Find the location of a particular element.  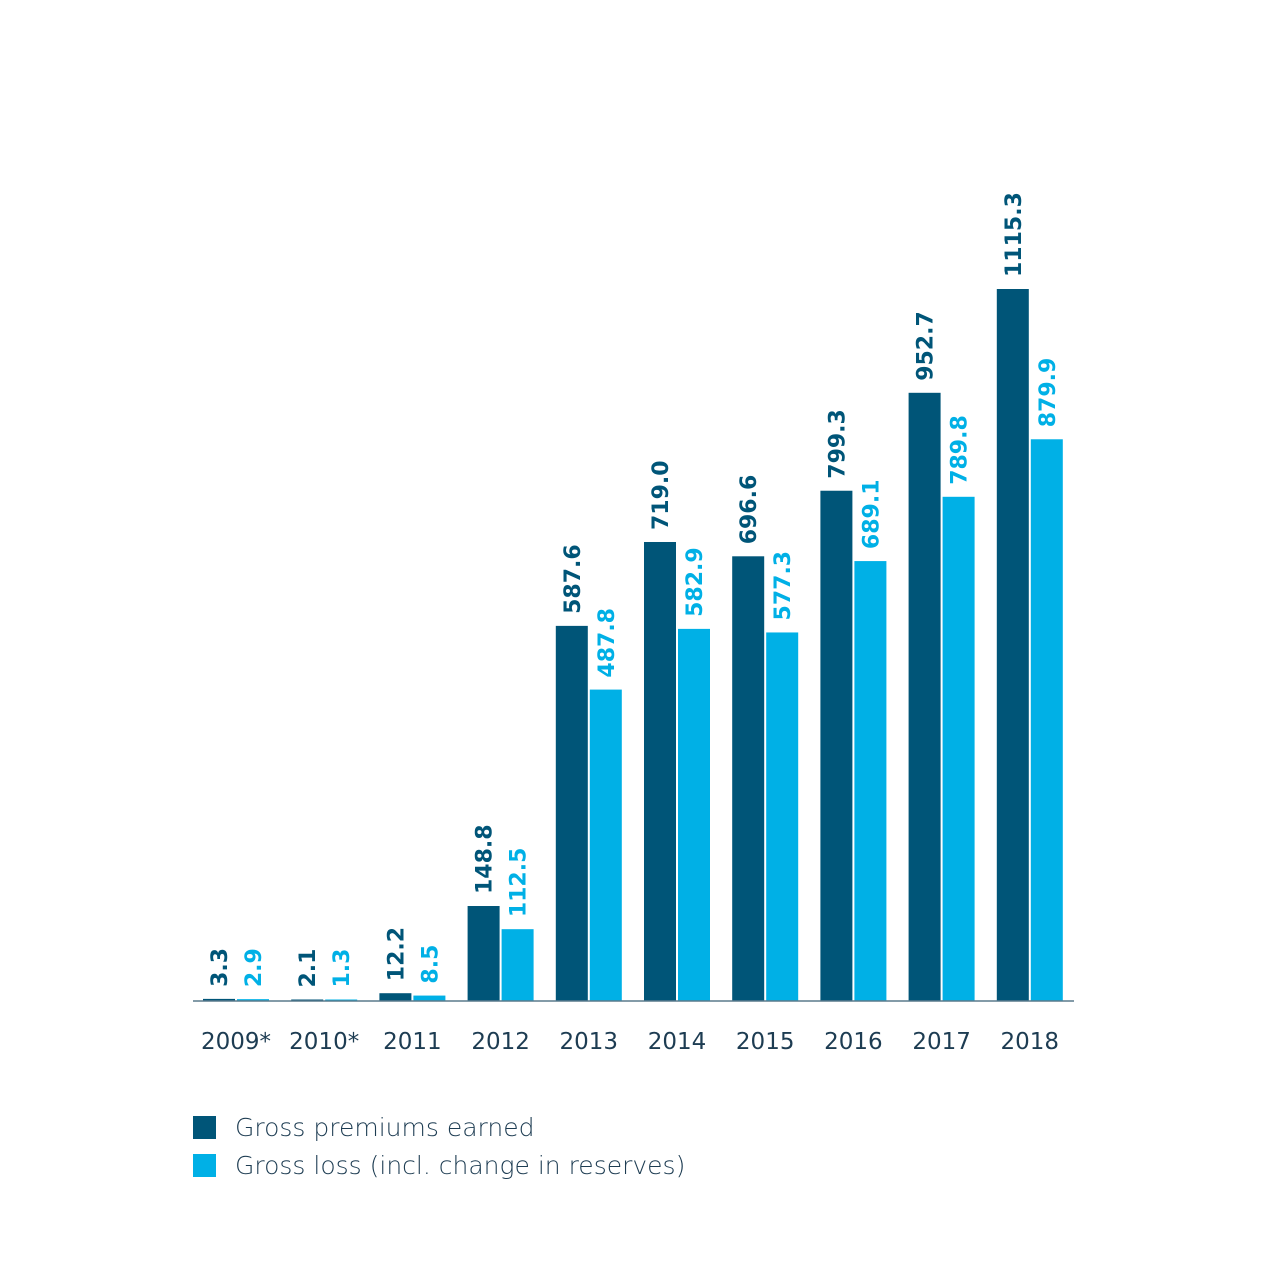

legend-label-gross-premiums: Gross premiums earned is located at coordinates (385, 1127).